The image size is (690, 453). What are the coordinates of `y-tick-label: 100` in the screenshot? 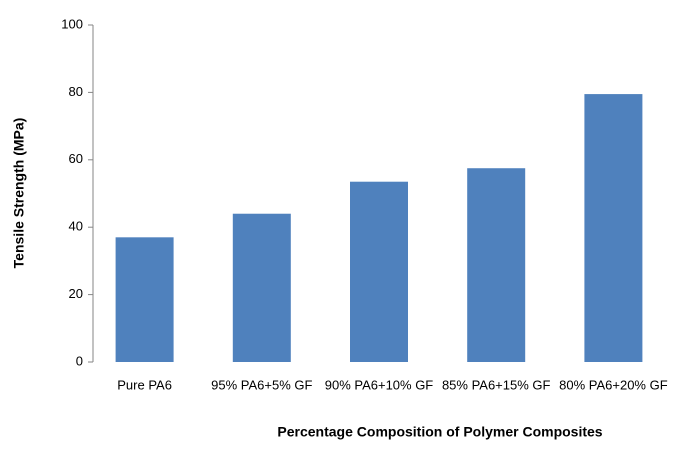 It's located at (72, 23).